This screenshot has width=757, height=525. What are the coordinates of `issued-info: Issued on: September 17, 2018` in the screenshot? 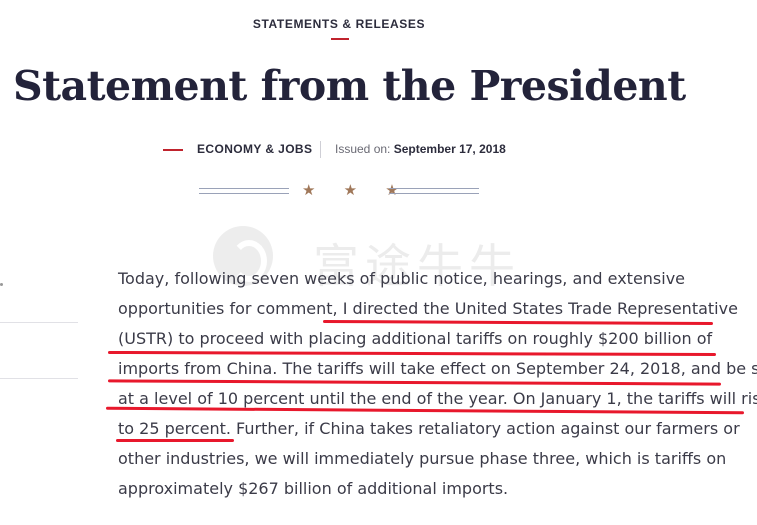 It's located at (420, 149).